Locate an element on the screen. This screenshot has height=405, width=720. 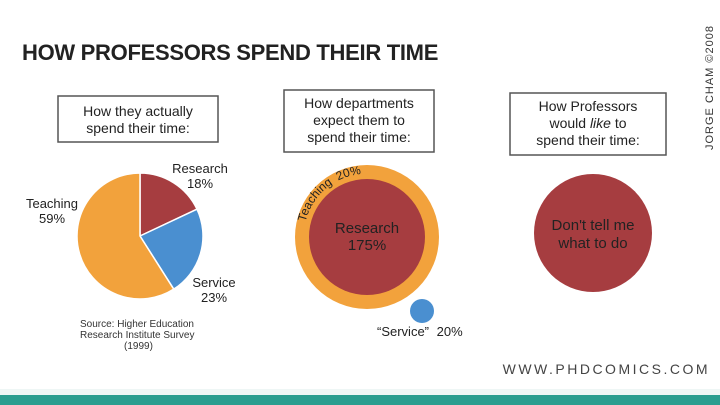
chart-2-heading-line-2: expect them to is located at coordinates (359, 120).